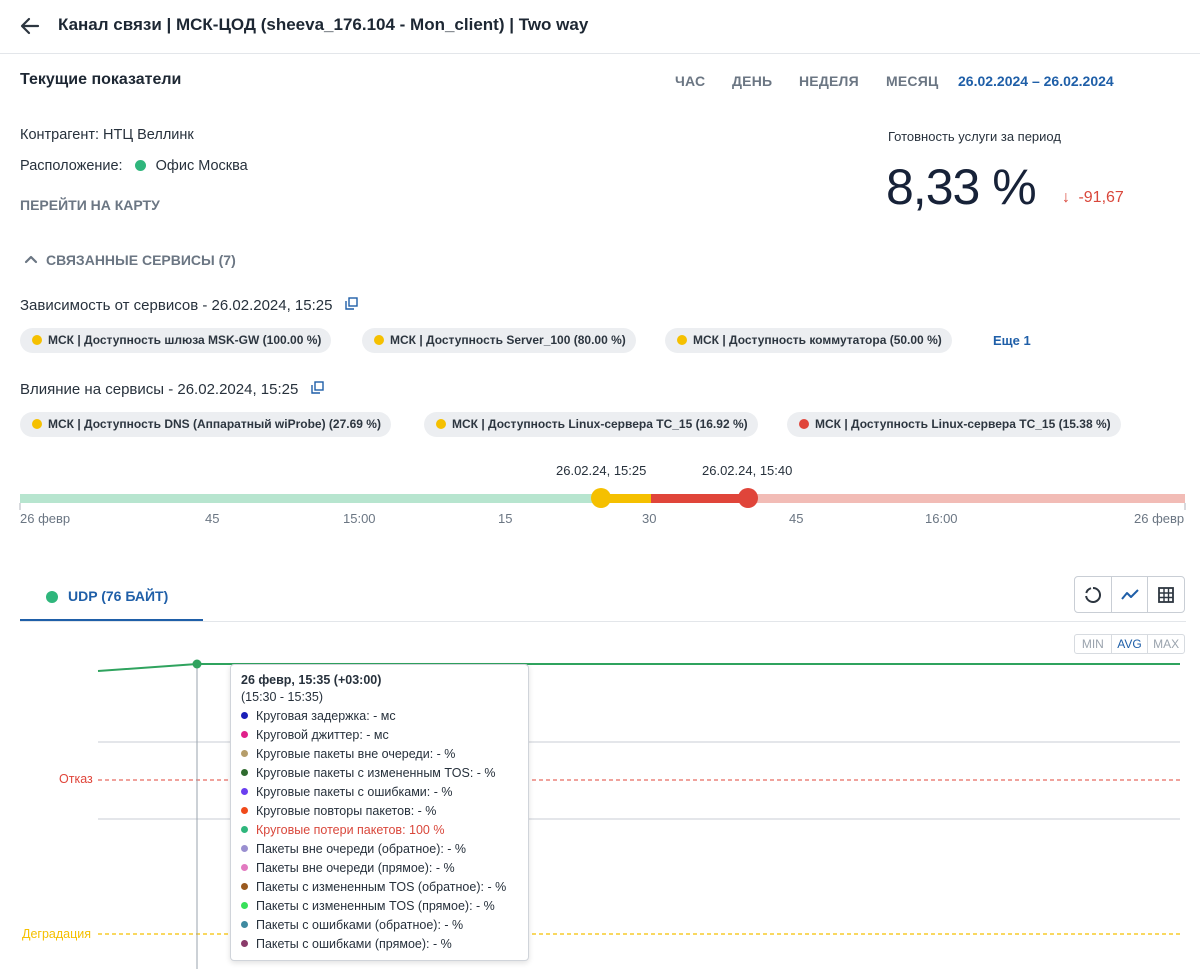 This screenshot has width=1200, height=969. I want to click on tooltip-row-text: Круговые пакеты с измененным TOS: - %, so click(376, 773).